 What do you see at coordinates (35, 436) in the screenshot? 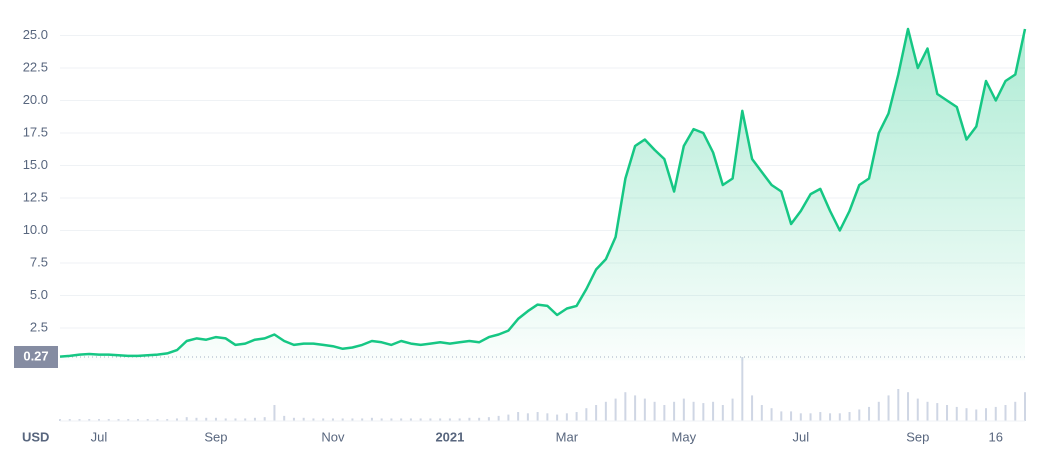
I see `currency-label: USD` at bounding box center [35, 436].